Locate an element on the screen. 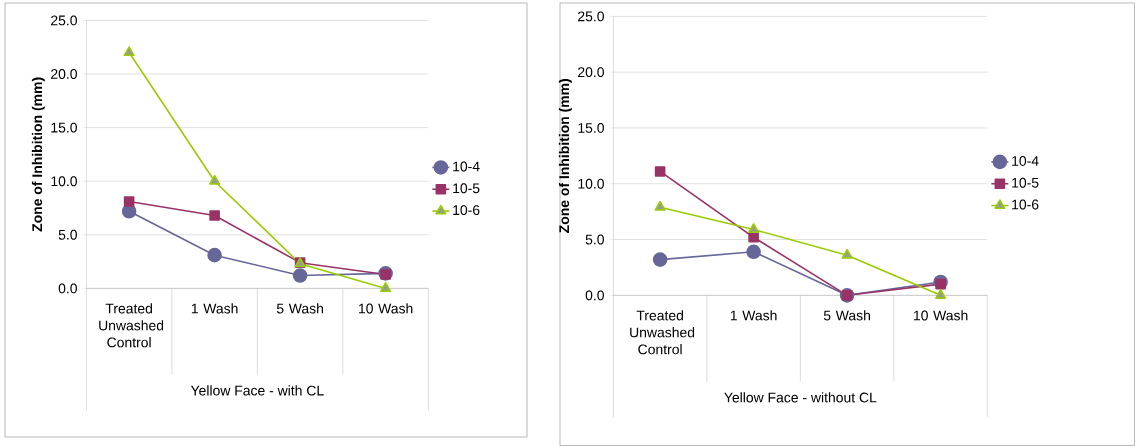 This screenshot has height=446, width=1135. x-axis-title: Yellow Face - with CL is located at coordinates (257, 390).